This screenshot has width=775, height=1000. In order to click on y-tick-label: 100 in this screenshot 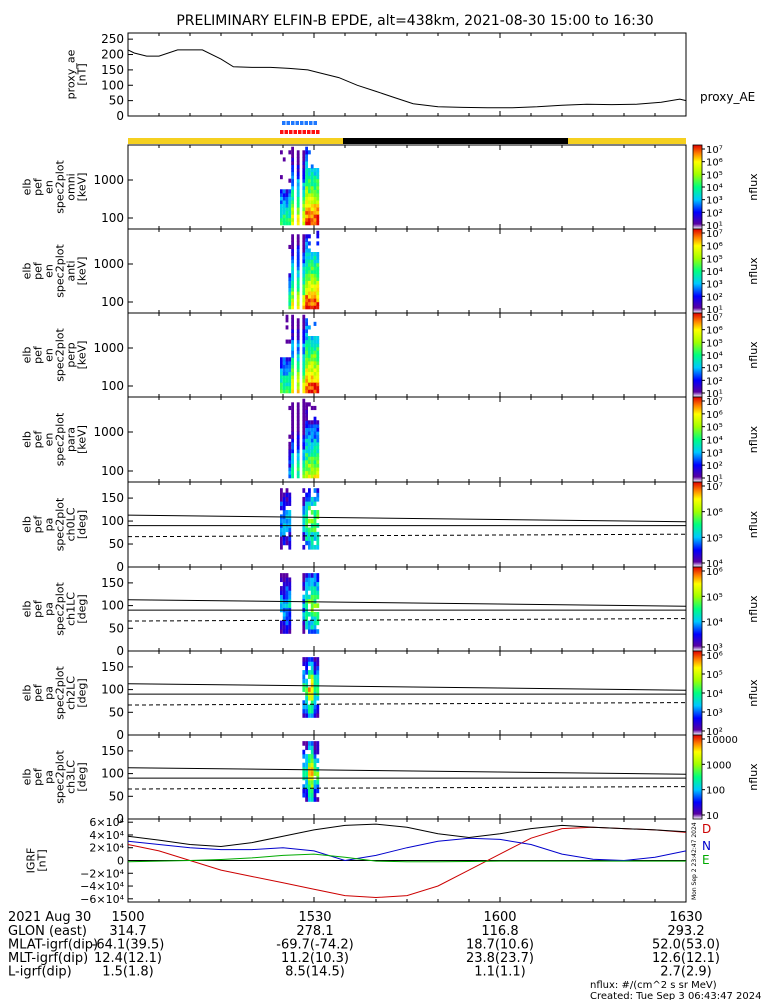, I will do `click(112, 690)`.